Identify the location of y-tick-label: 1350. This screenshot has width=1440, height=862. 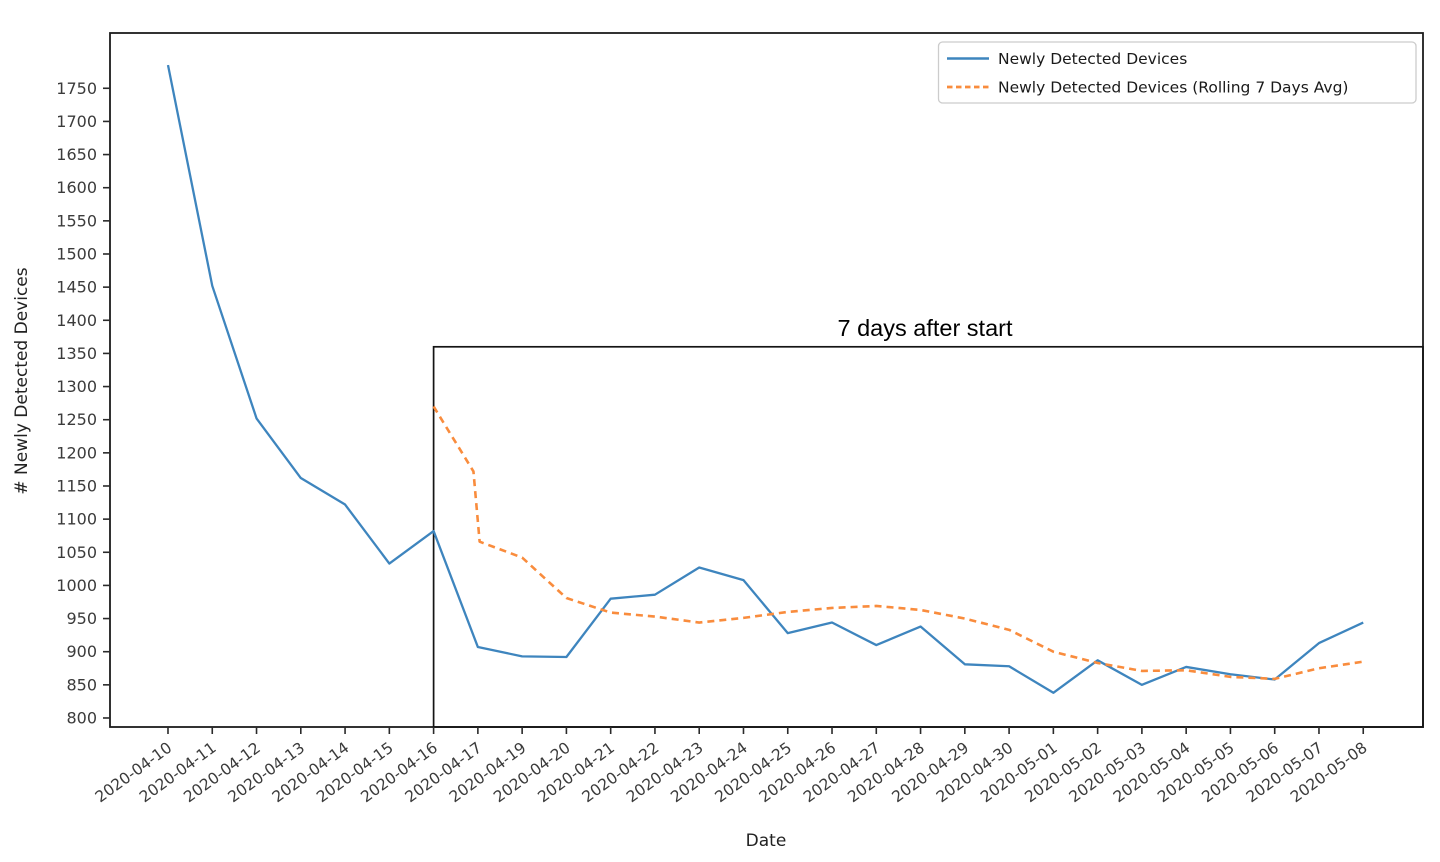
(76, 353).